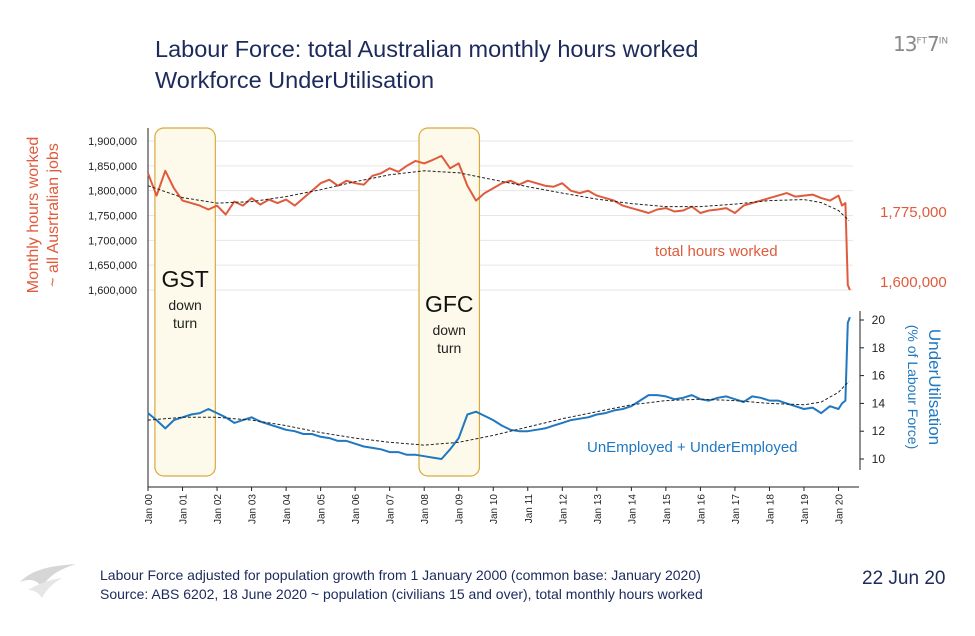 The width and height of the screenshot is (975, 636). What do you see at coordinates (770, 509) in the screenshot?
I see `x-tick-label: Jan 18` at bounding box center [770, 509].